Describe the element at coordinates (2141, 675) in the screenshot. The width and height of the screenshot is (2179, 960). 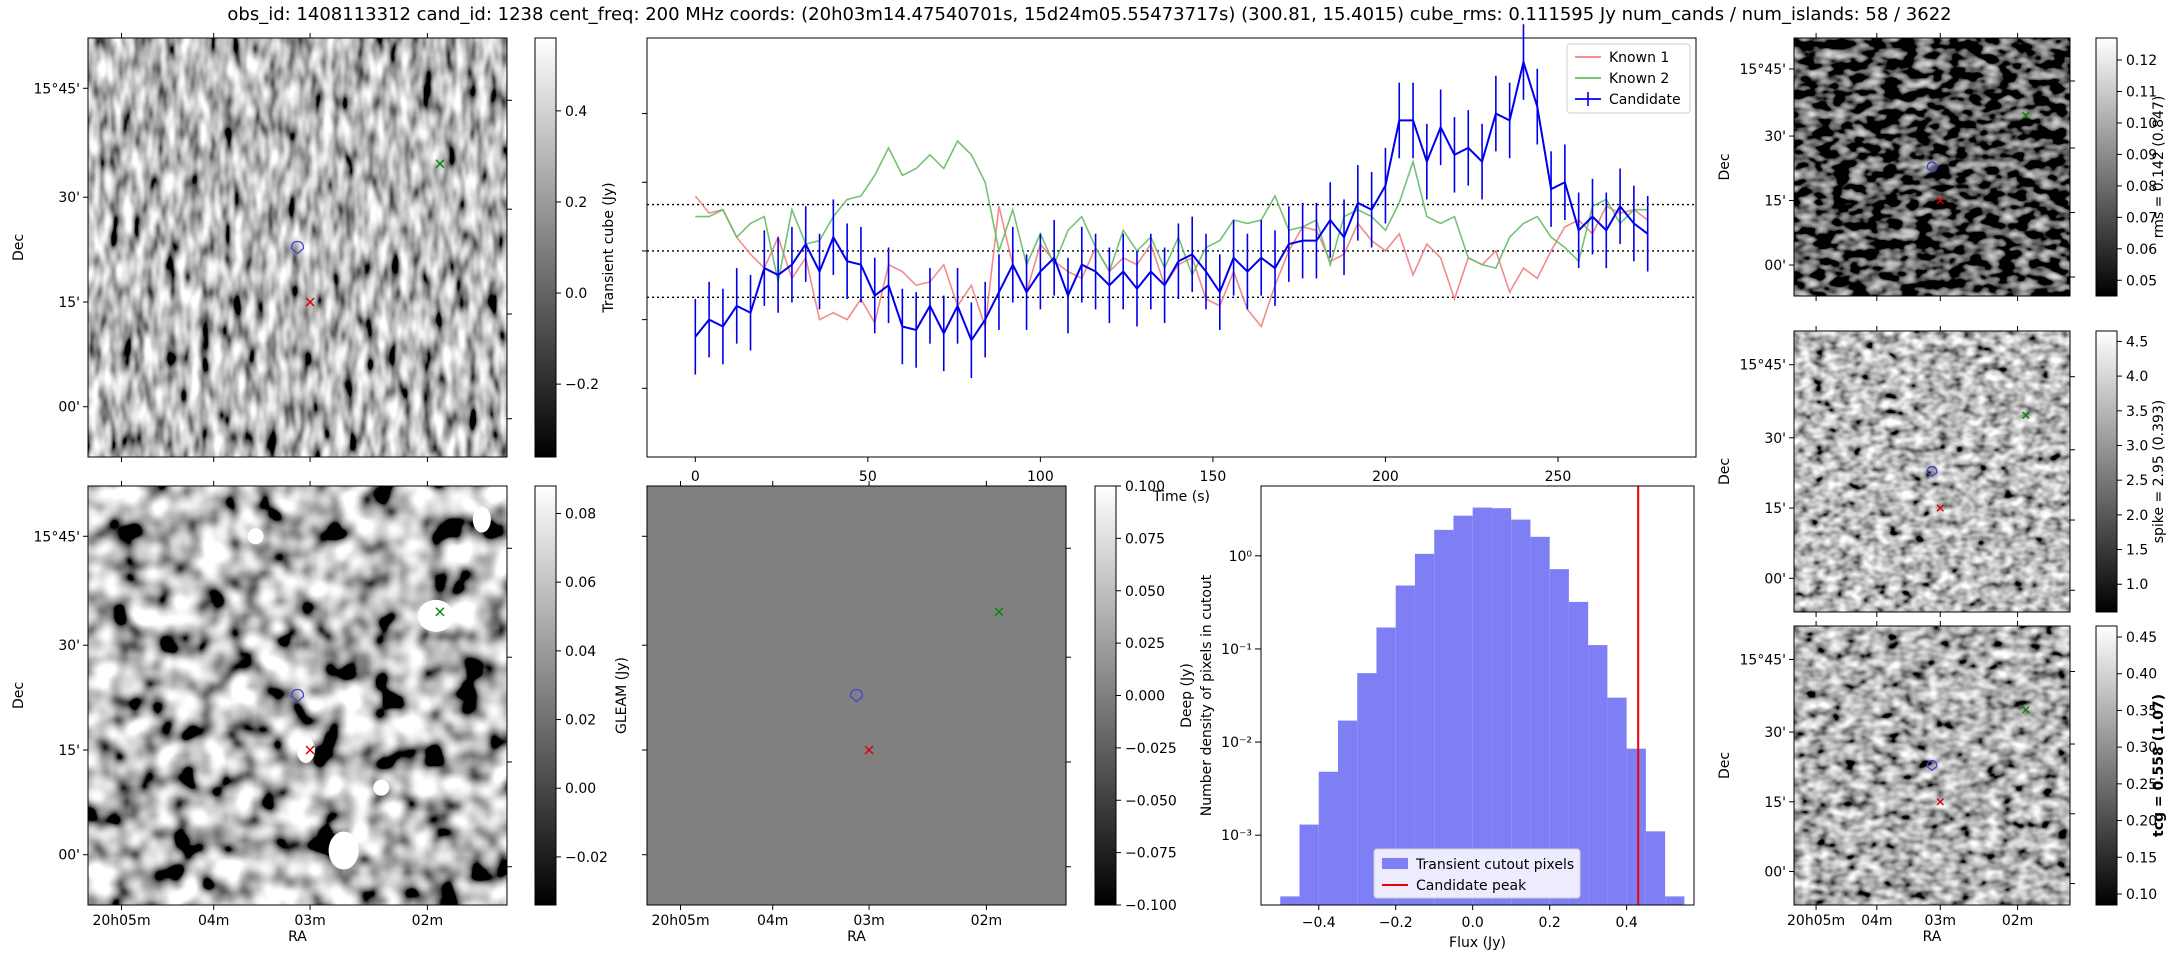
I see `colorbar-tick-label: 0.40` at that location.